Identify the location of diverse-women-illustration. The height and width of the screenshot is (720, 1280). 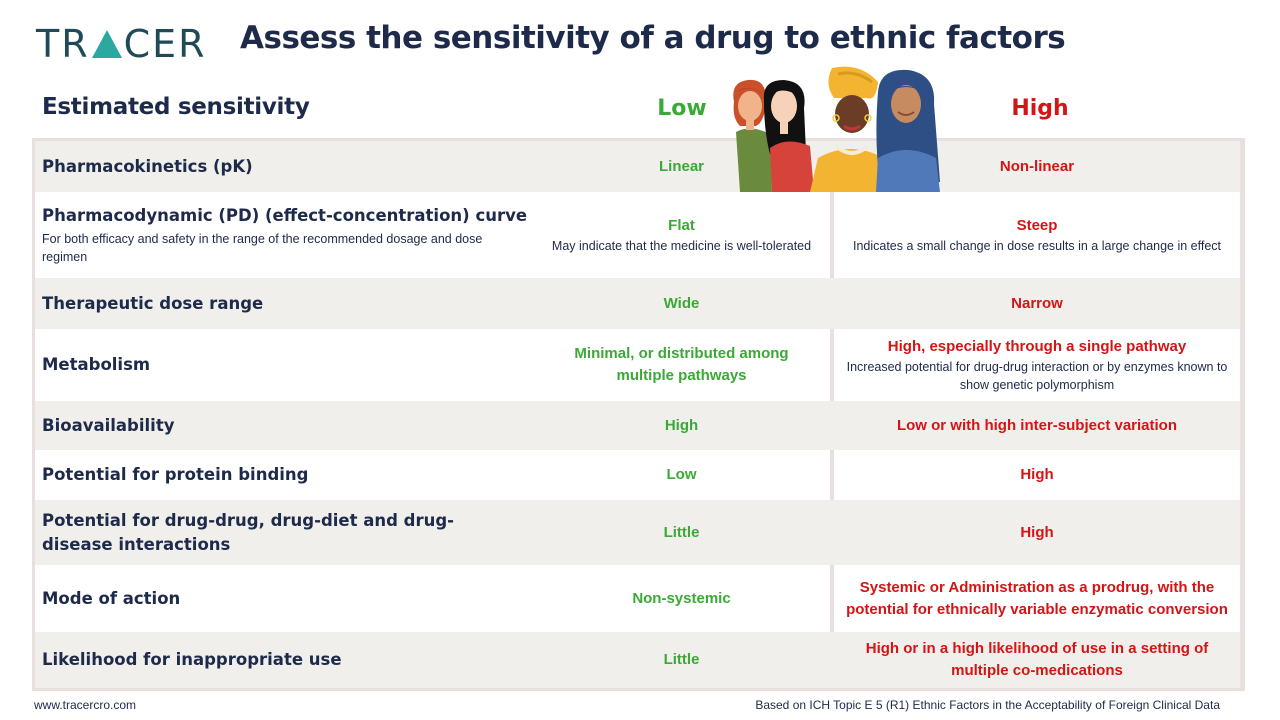
(836, 129).